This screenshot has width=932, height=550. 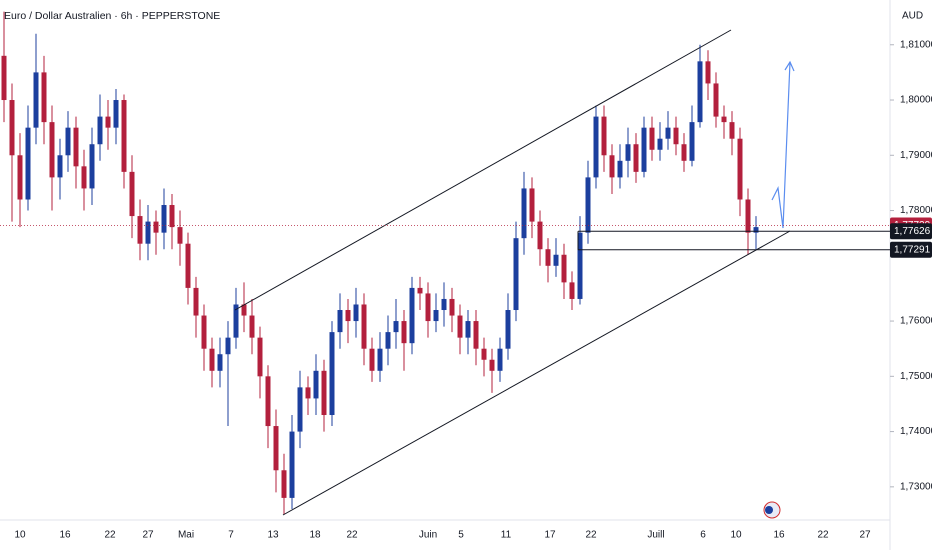 What do you see at coordinates (315, 535) in the screenshot?
I see `x-tick-label: 18` at bounding box center [315, 535].